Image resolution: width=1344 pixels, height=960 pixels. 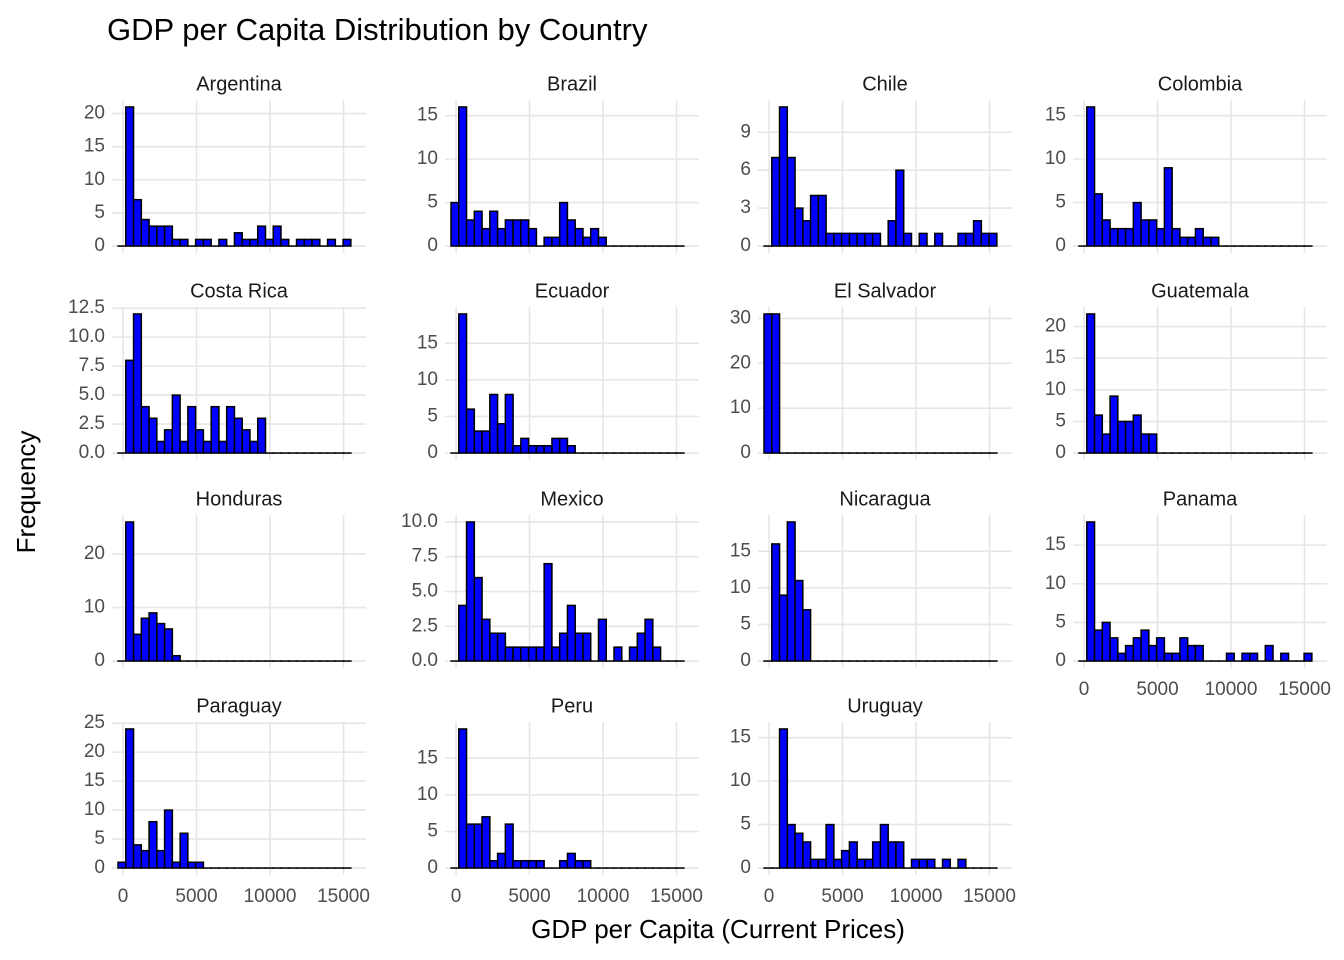 What do you see at coordinates (885, 499) in the screenshot?
I see `strip-title: Nicaragua` at bounding box center [885, 499].